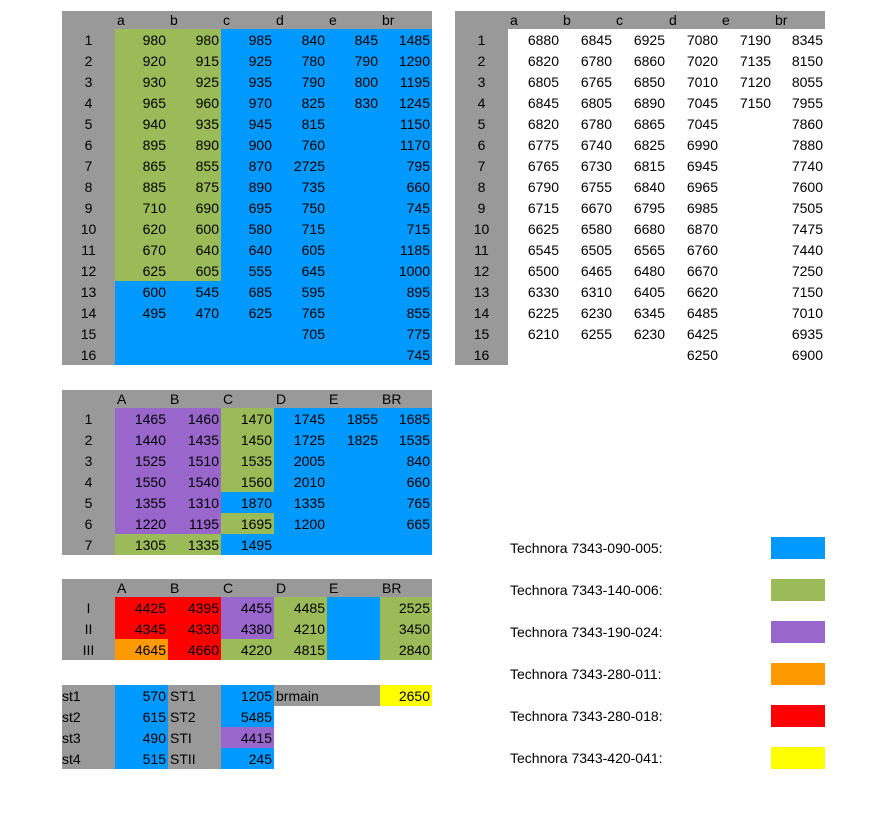 This screenshot has width=887, height=825. Describe the element at coordinates (406, 123) in the screenshot. I see `data-cell: 1150` at that location.